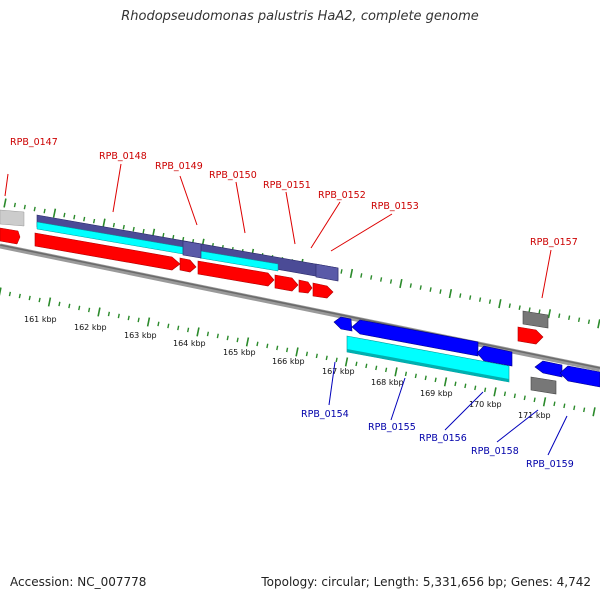  I want to click on gene-label-rpb-0159: RPB_0159, so click(550, 464).